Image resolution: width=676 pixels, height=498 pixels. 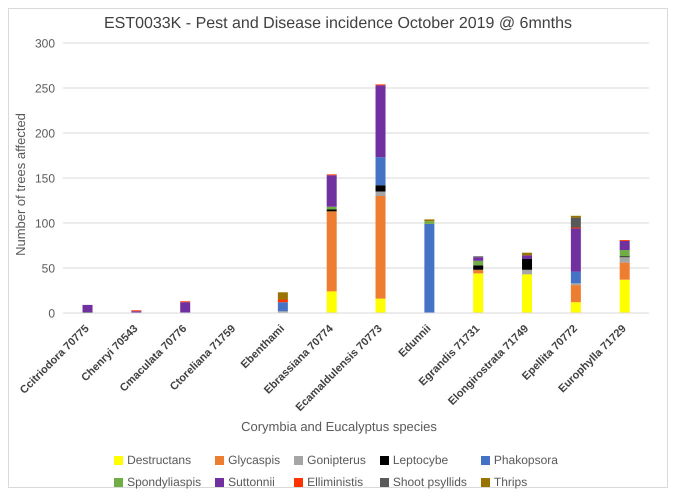 I want to click on y-tick-label: 300, so click(x=45, y=43).